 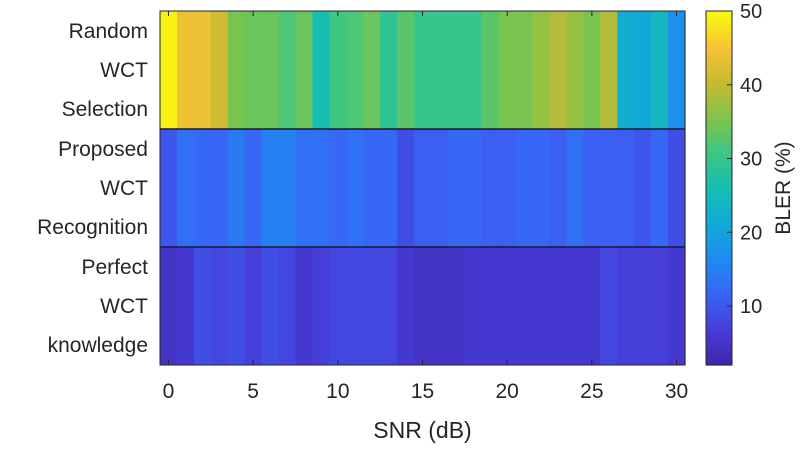 What do you see at coordinates (337, 391) in the screenshot?
I see `x-tick-label: 10` at bounding box center [337, 391].